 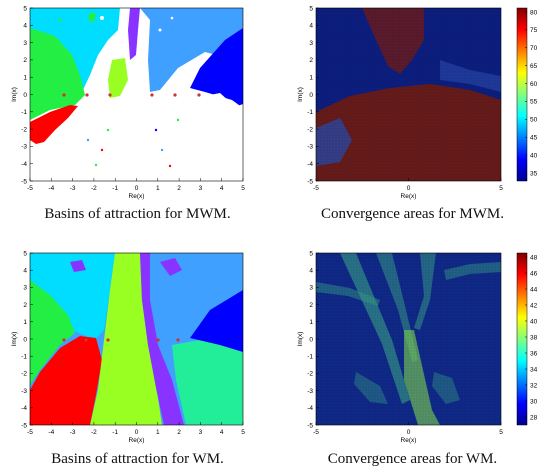 What do you see at coordinates (412, 459) in the screenshot?
I see `caption-convergence-wm: Convergence areas for WM.` at bounding box center [412, 459].